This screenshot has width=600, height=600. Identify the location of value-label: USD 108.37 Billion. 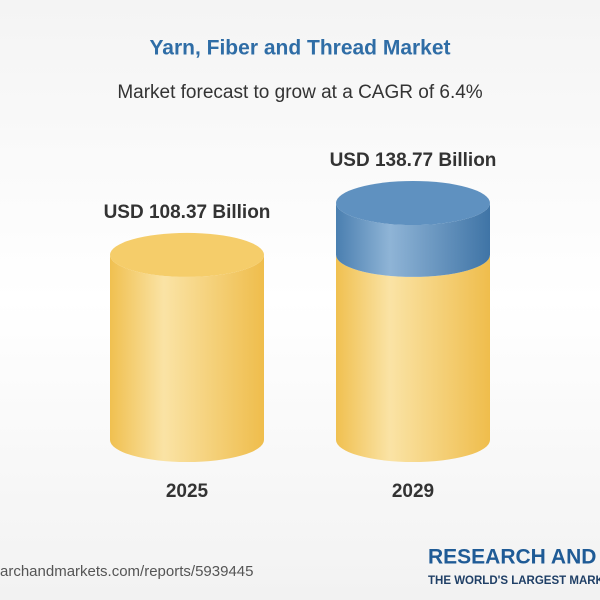
(187, 212).